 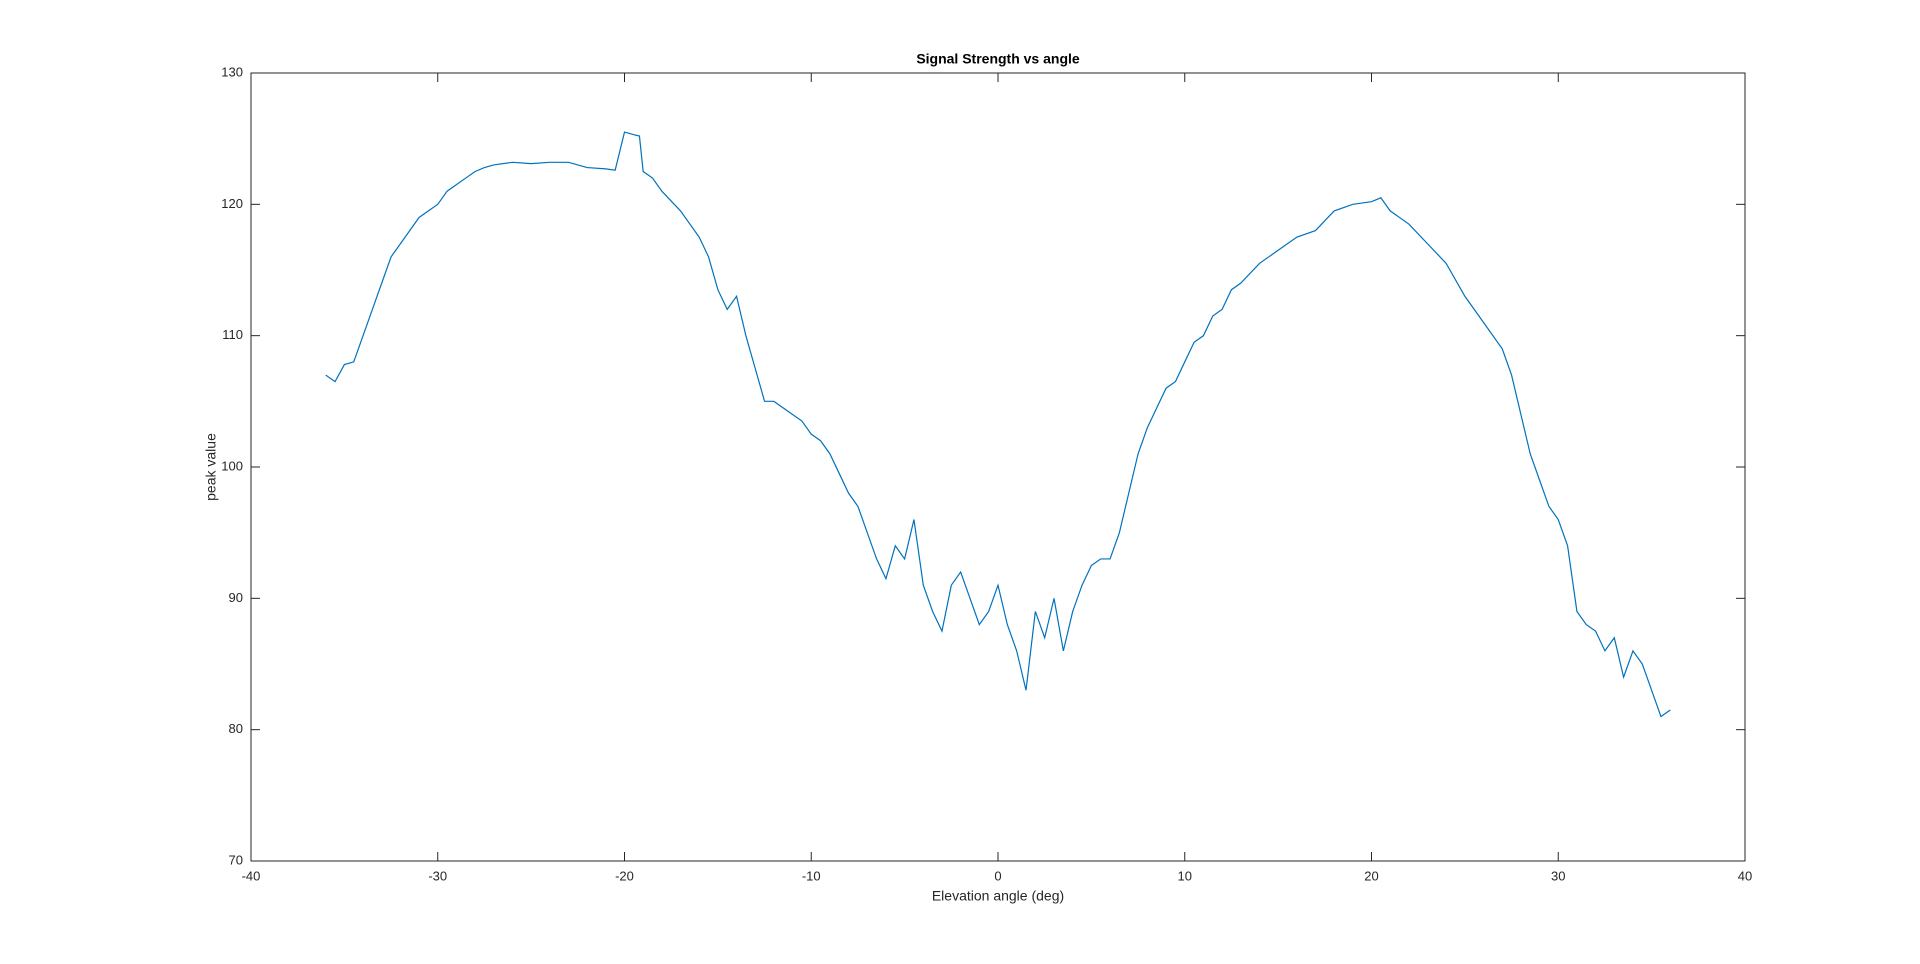 I want to click on x-tick-label: -40, so click(x=251, y=875).